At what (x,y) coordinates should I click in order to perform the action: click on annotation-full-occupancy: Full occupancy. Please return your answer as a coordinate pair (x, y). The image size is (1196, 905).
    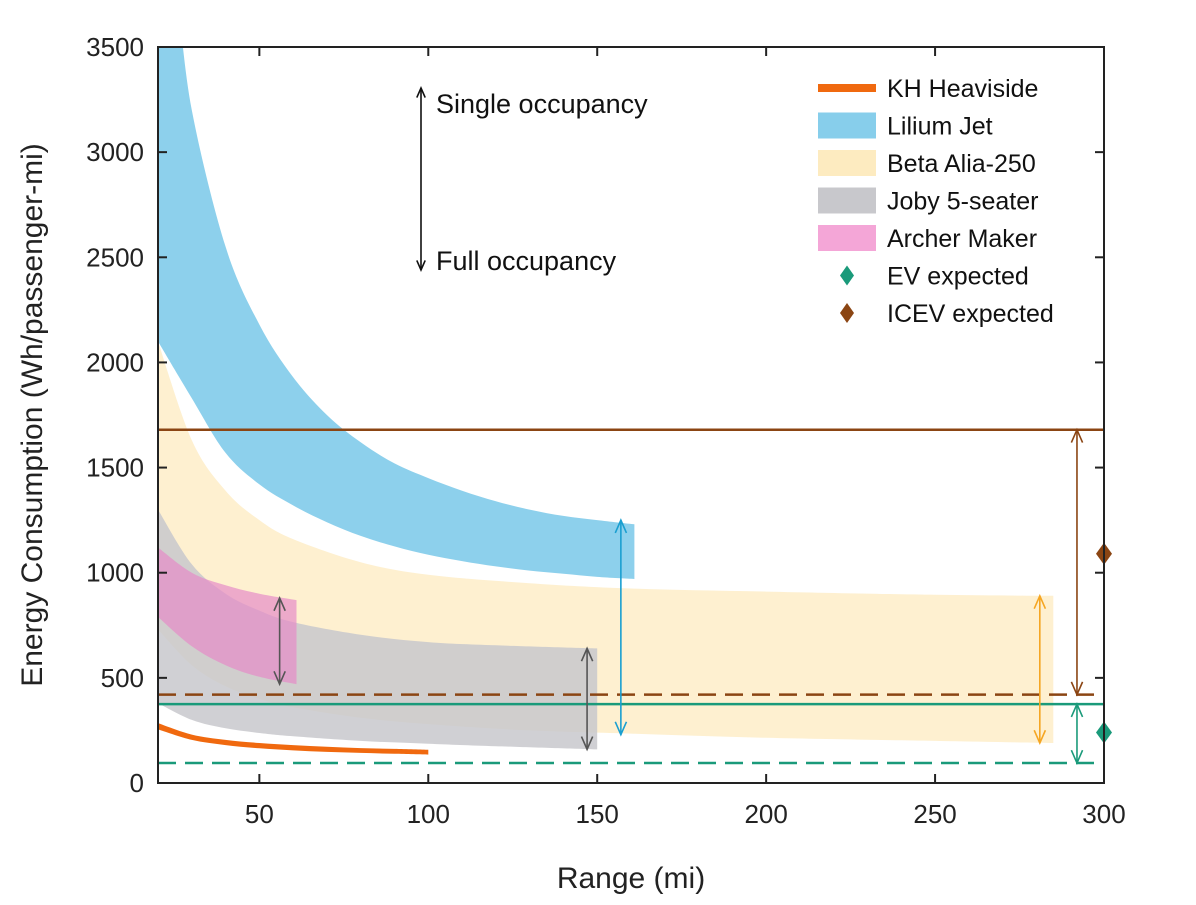
    Looking at the image, I should click on (526, 261).